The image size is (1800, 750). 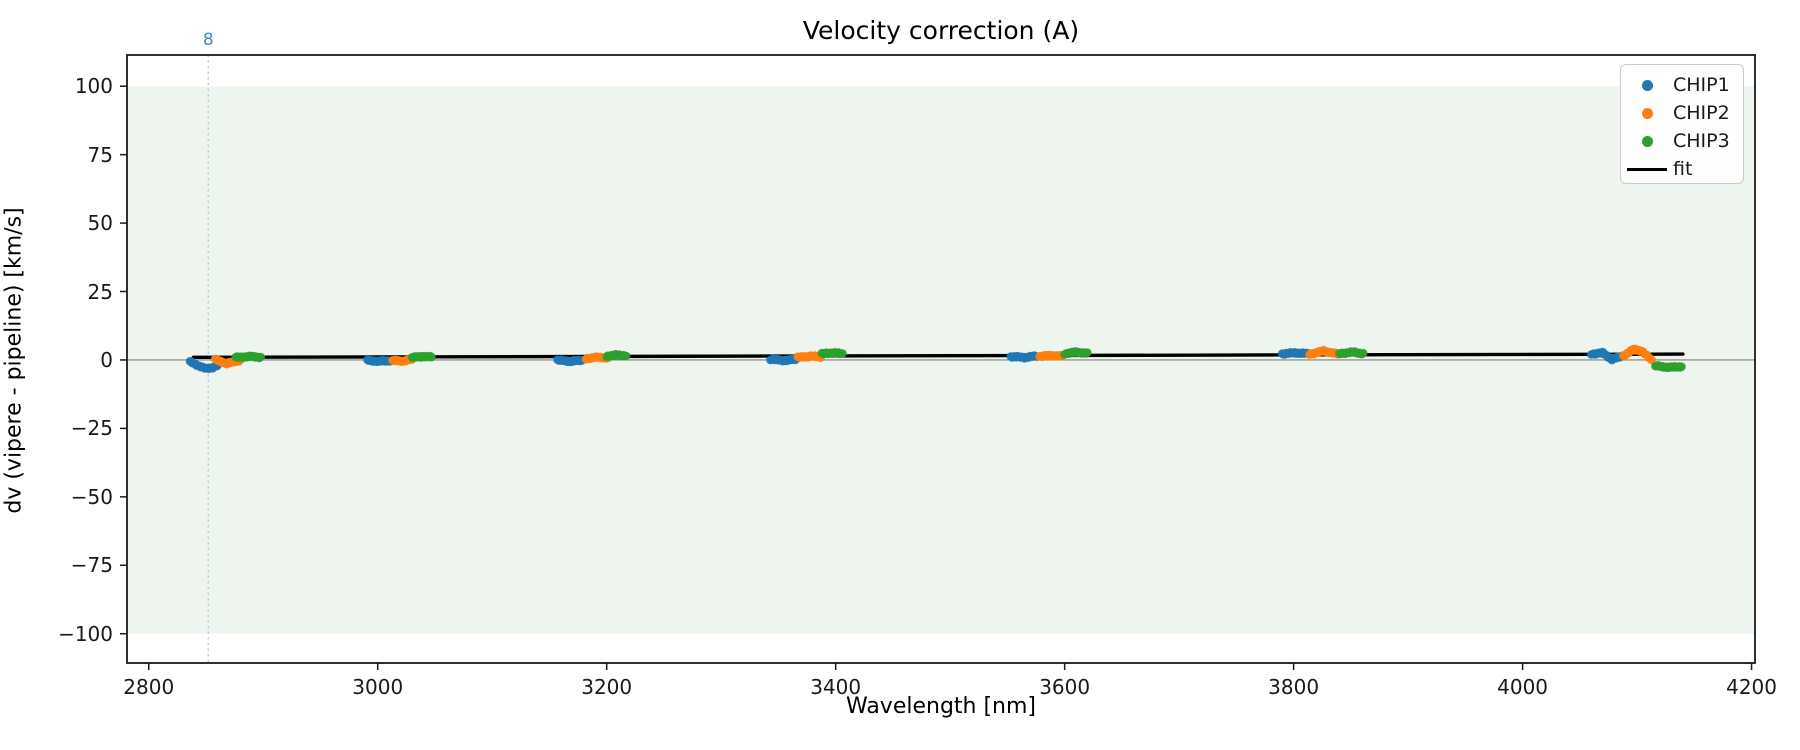 I want to click on legend: CHIP1 CHIP2 CHIP3 fit, so click(x=1682, y=124).